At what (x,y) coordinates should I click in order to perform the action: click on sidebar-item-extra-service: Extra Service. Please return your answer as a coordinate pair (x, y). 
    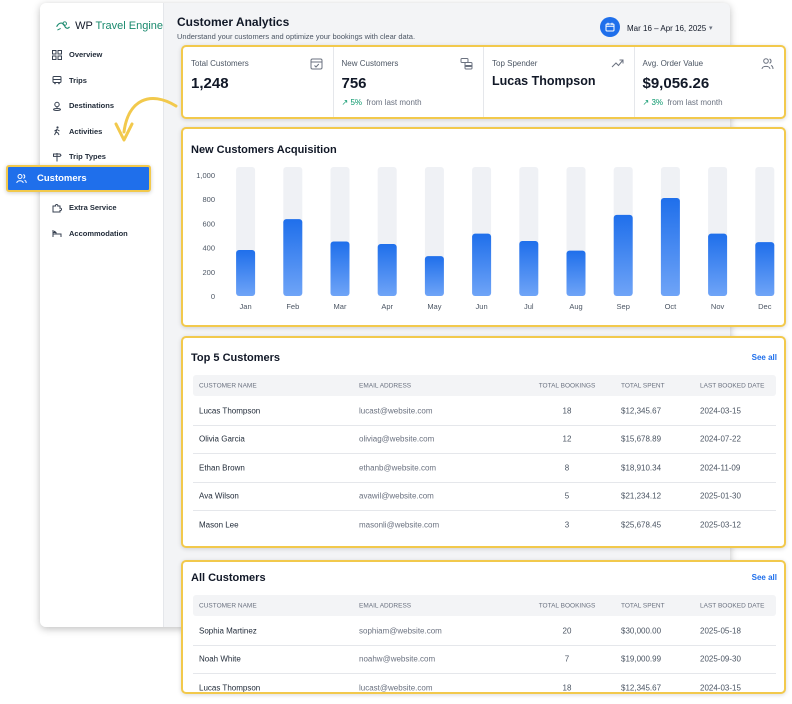
    Looking at the image, I should click on (101, 208).